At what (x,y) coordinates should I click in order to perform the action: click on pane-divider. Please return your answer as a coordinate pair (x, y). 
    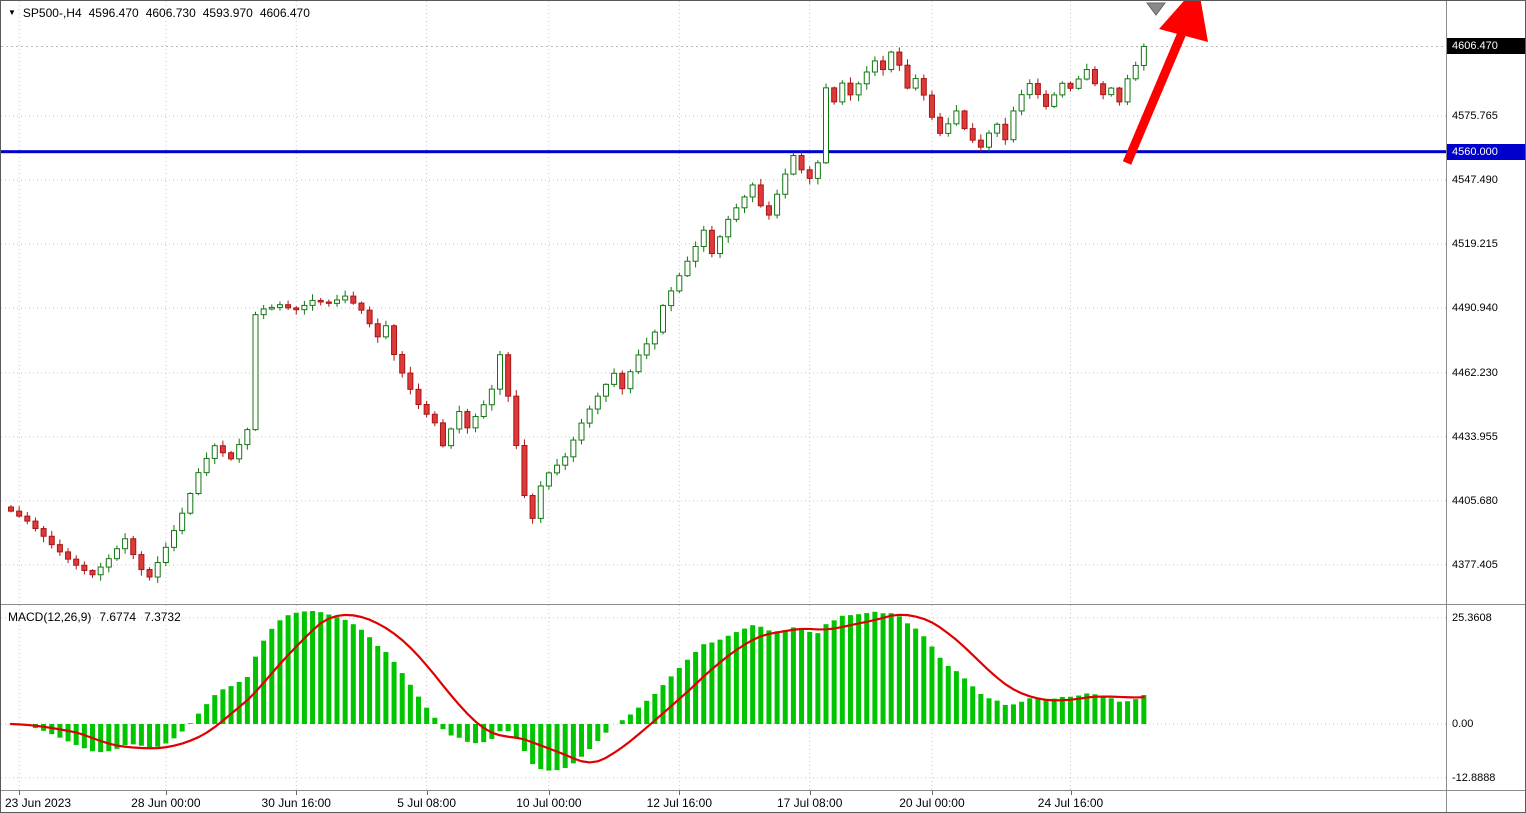
    Looking at the image, I should click on (763, 604).